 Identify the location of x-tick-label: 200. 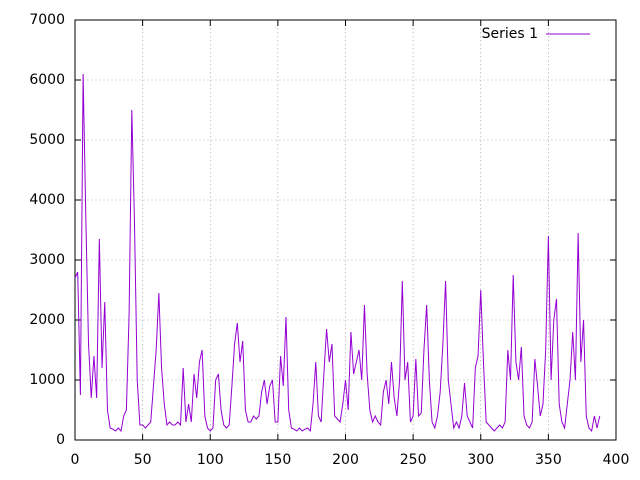
(345, 460).